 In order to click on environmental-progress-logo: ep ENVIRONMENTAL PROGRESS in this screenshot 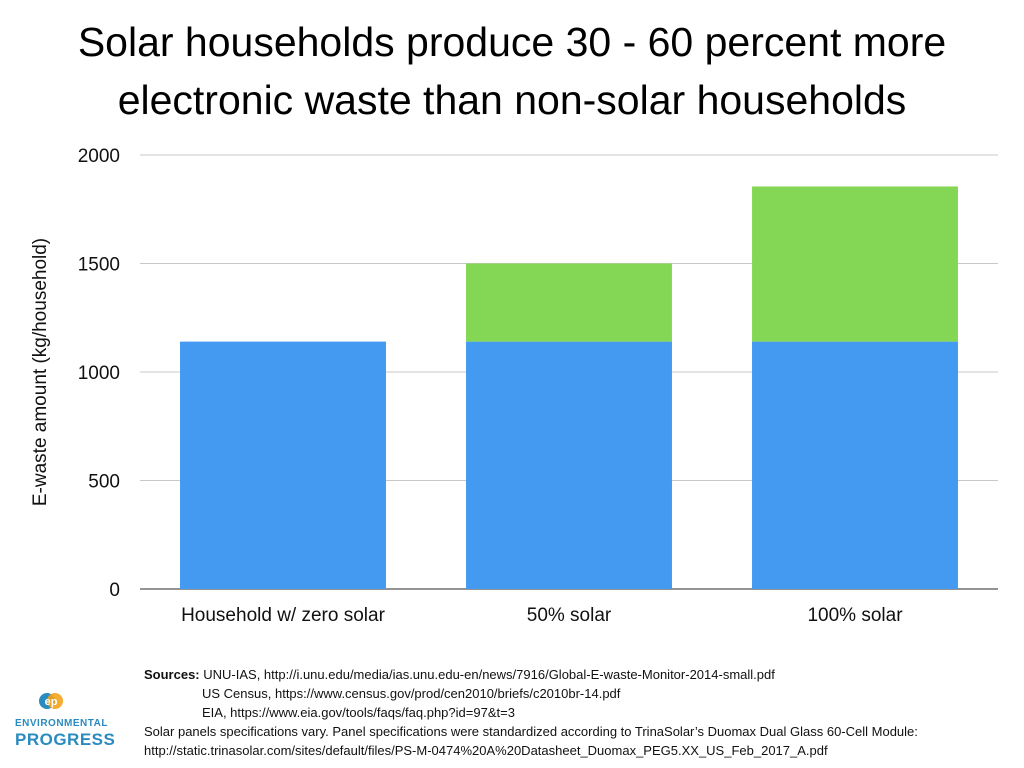, I will do `click(65, 719)`.